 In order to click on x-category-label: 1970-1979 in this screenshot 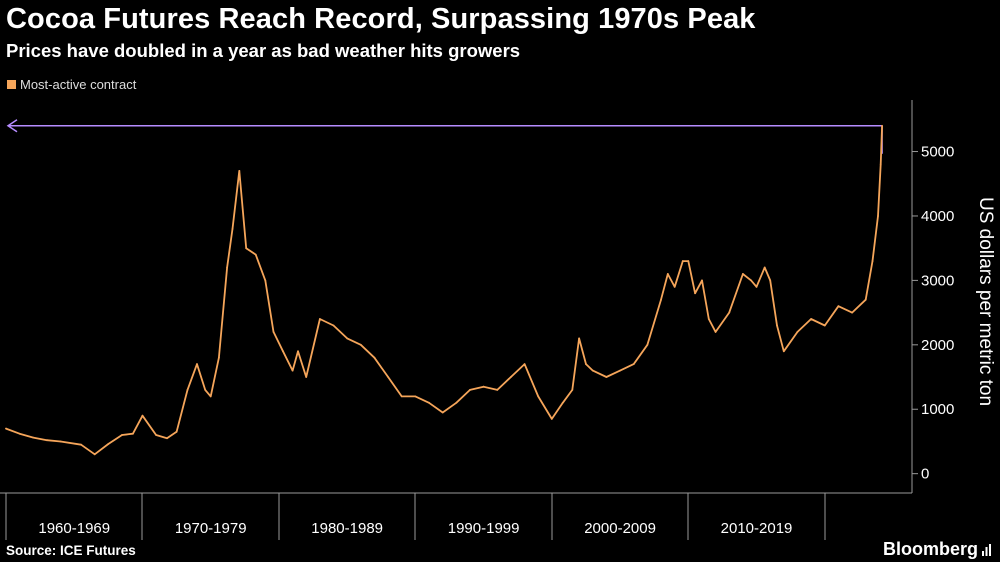, I will do `click(211, 528)`.